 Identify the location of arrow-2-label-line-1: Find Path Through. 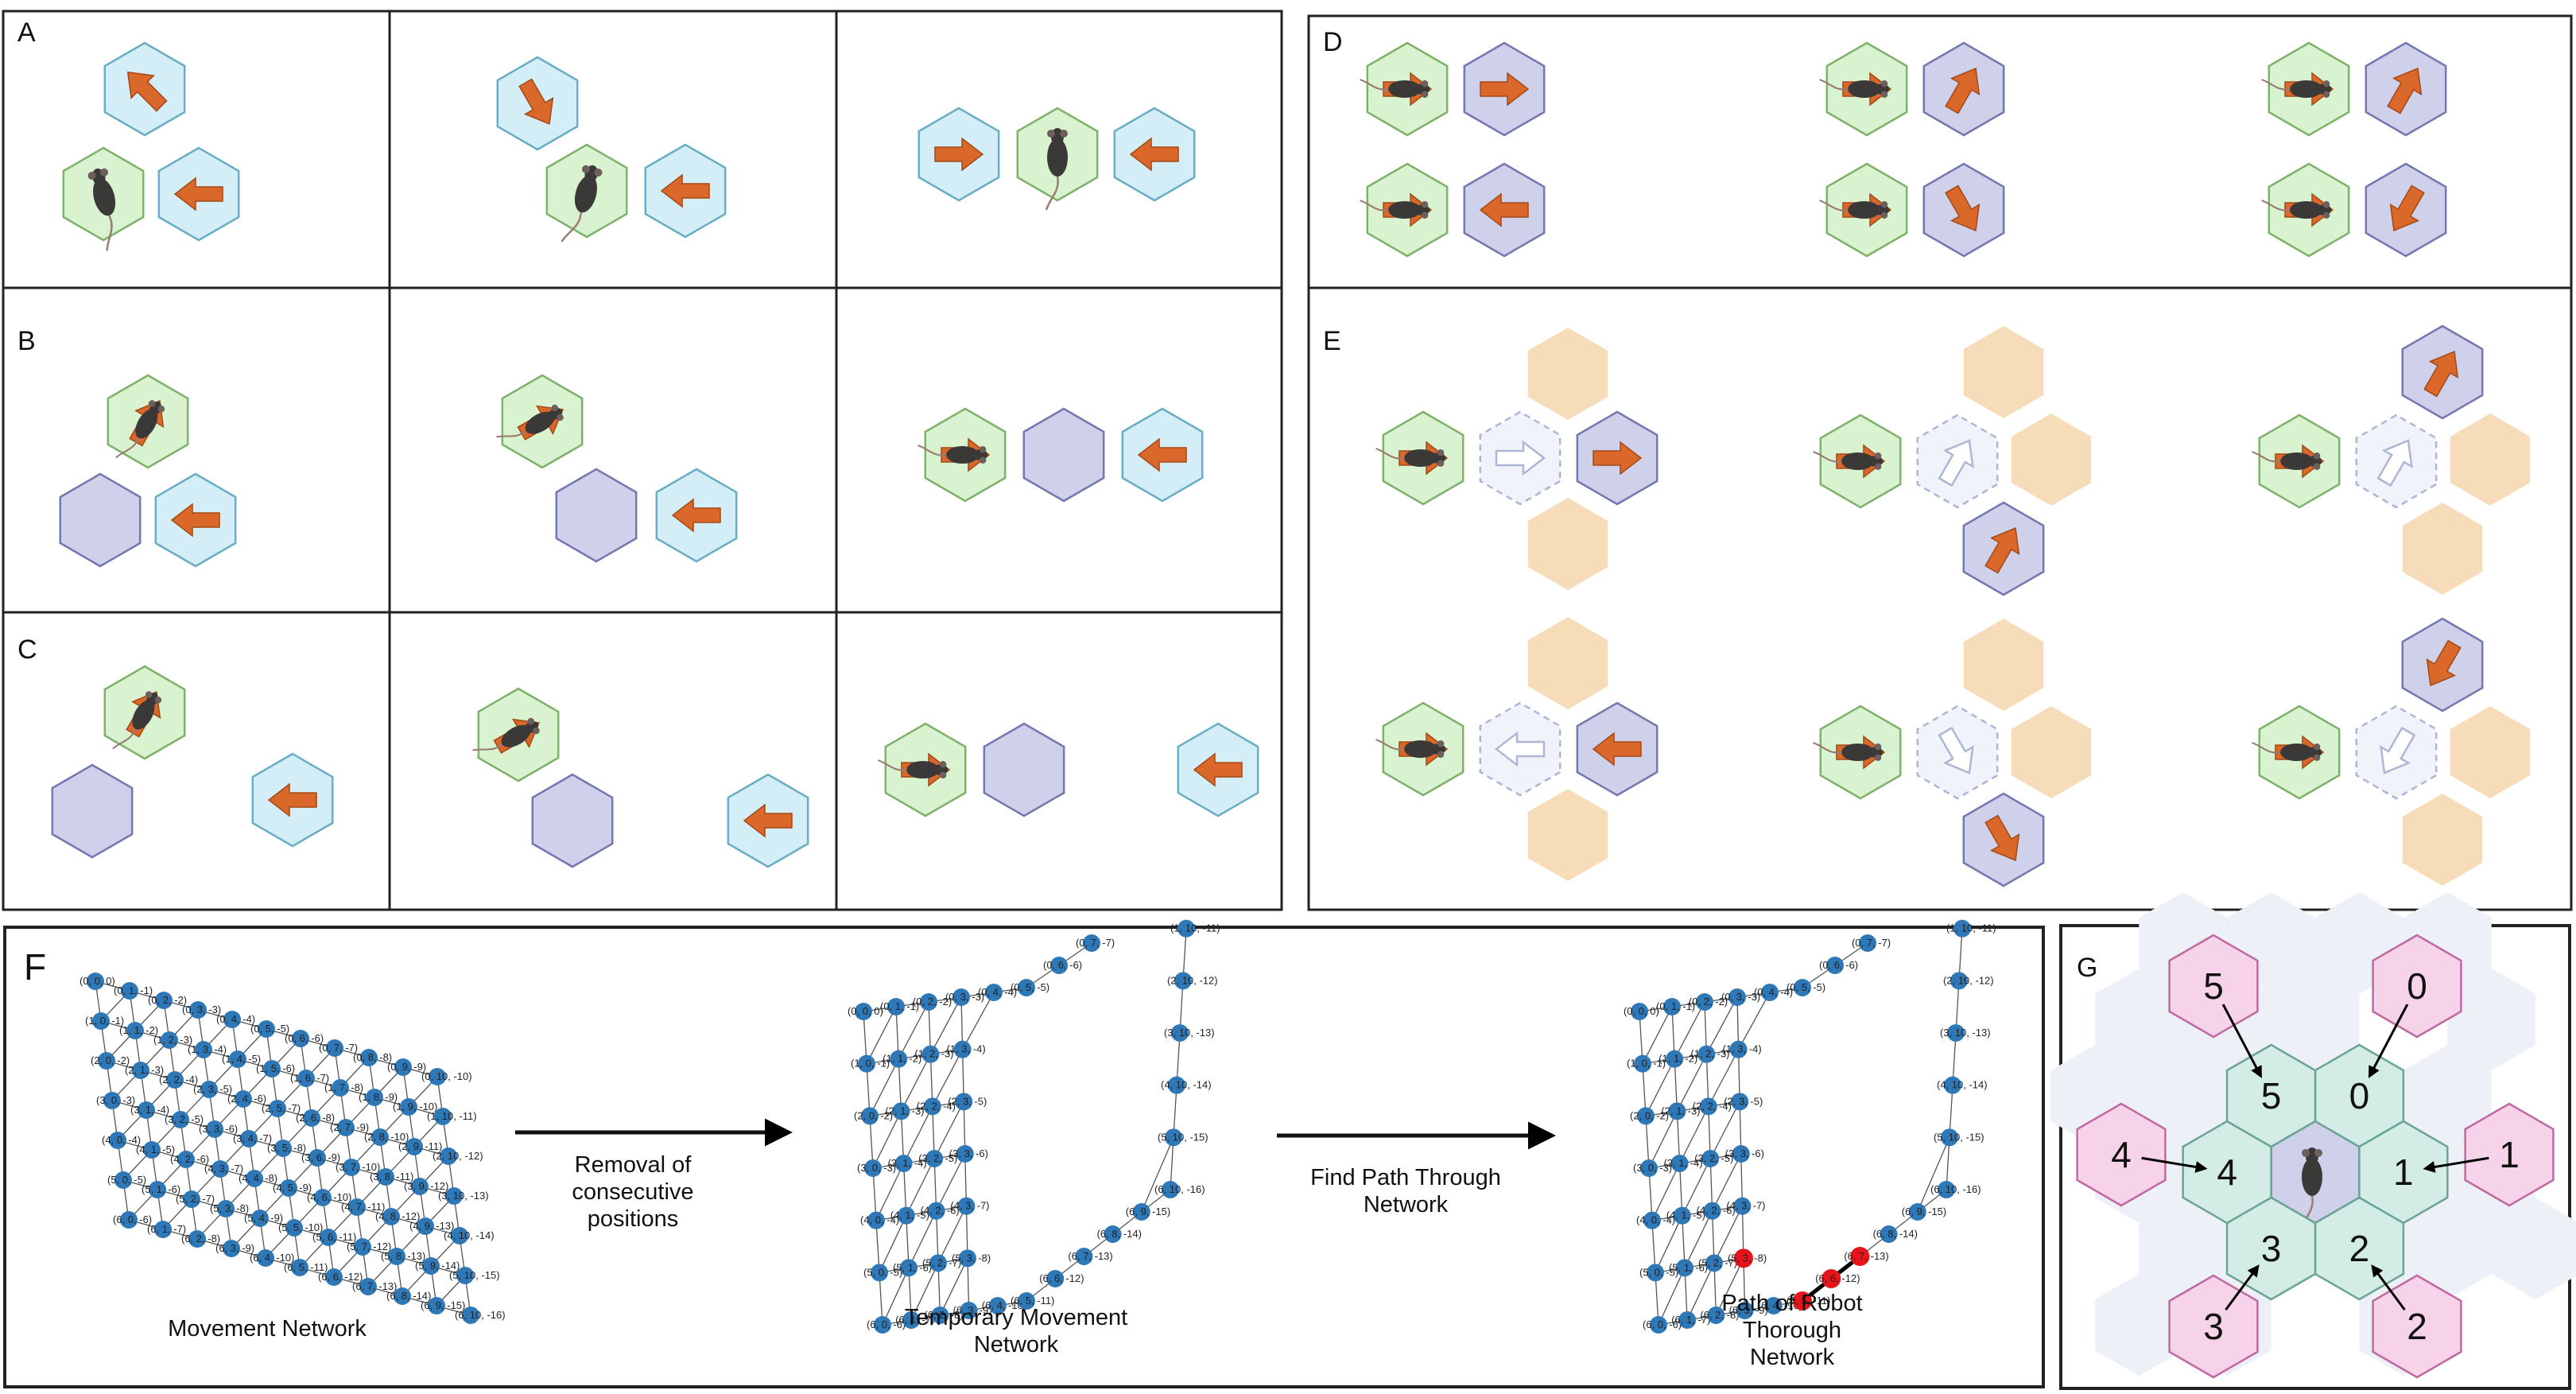
(1406, 1177).